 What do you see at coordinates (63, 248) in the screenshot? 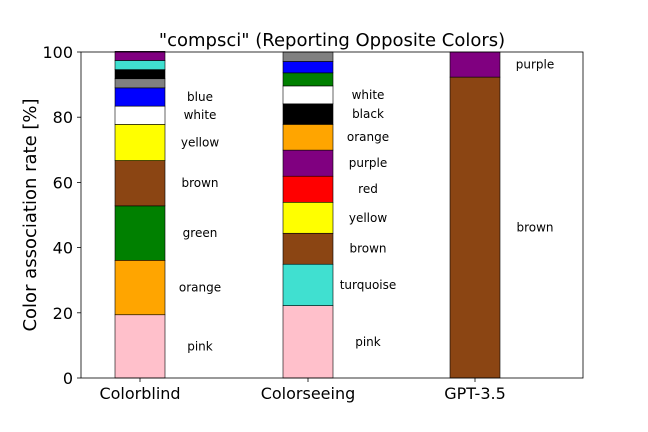
I see `y-tick-label: 40` at bounding box center [63, 248].